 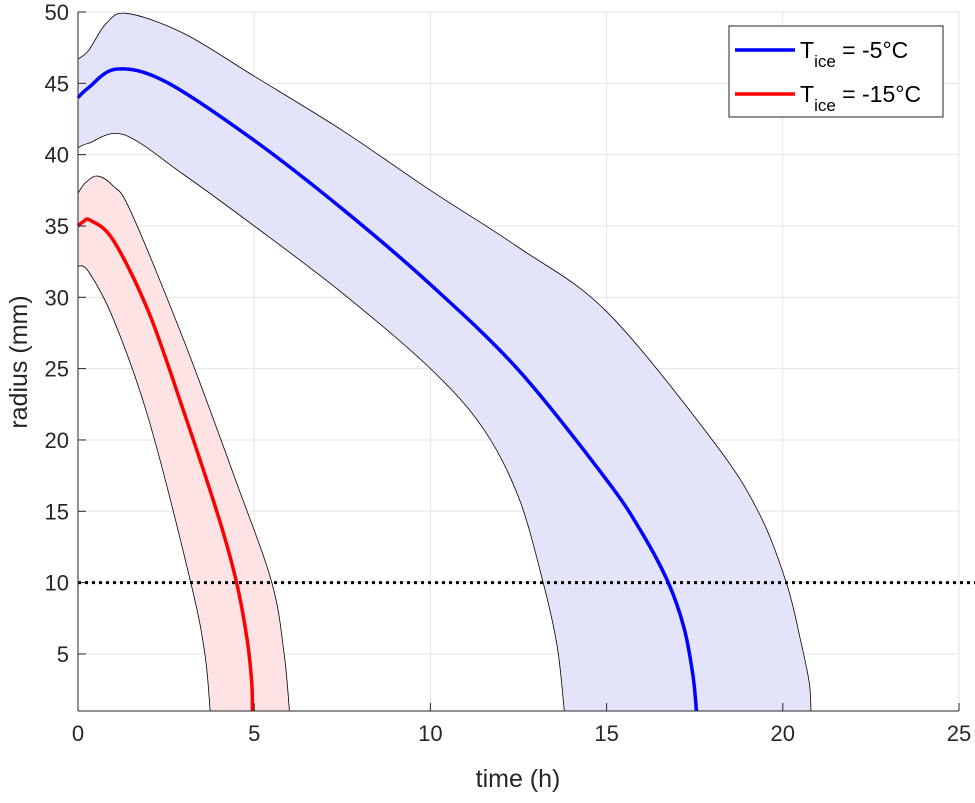 I want to click on y-tick-label: 25, so click(x=57, y=369).